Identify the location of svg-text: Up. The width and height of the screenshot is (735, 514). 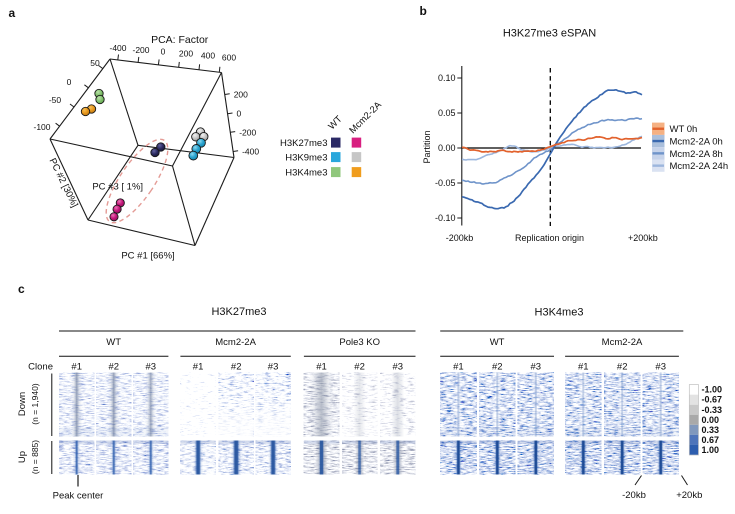
(22, 457).